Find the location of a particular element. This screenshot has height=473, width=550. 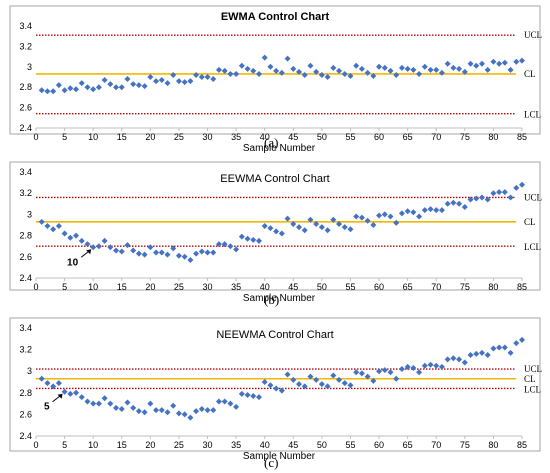

limit-label-ucl: UCL is located at coordinates (533, 35).